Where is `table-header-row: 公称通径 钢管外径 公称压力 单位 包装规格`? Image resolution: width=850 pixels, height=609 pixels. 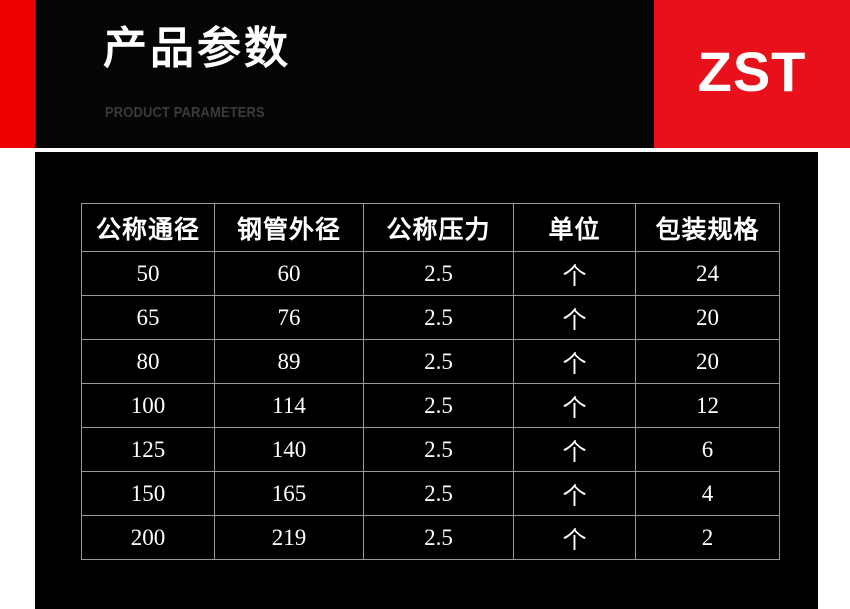 table-header-row: 公称通径 钢管外径 公称压力 单位 包装规格 is located at coordinates (430, 227).